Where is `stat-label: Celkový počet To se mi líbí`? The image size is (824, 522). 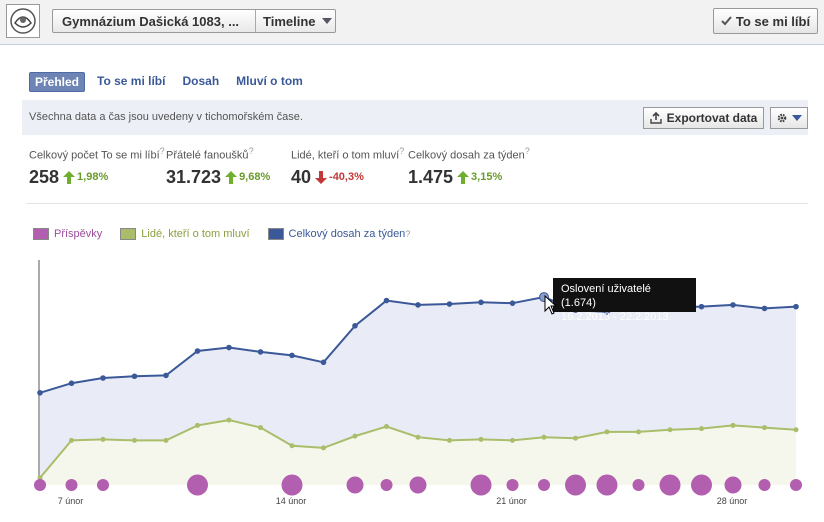
stat-label: Celkový počet To se mi líbí is located at coordinates (94, 155).